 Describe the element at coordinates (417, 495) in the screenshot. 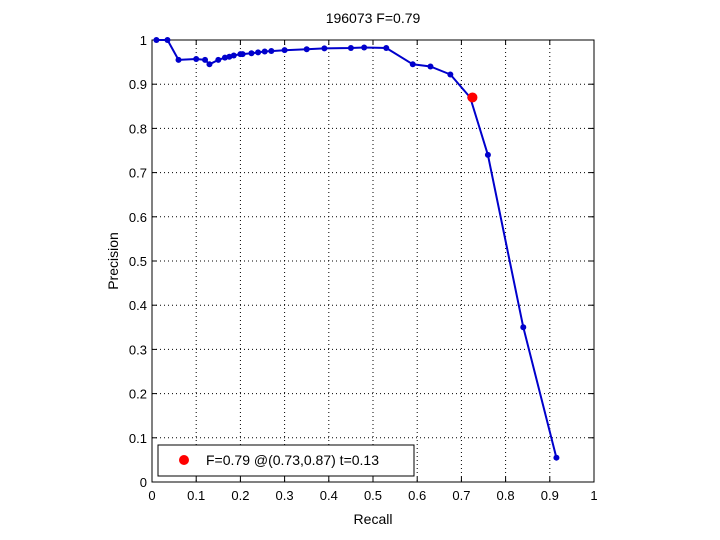

I see `x-tick-label: 0.6` at that location.